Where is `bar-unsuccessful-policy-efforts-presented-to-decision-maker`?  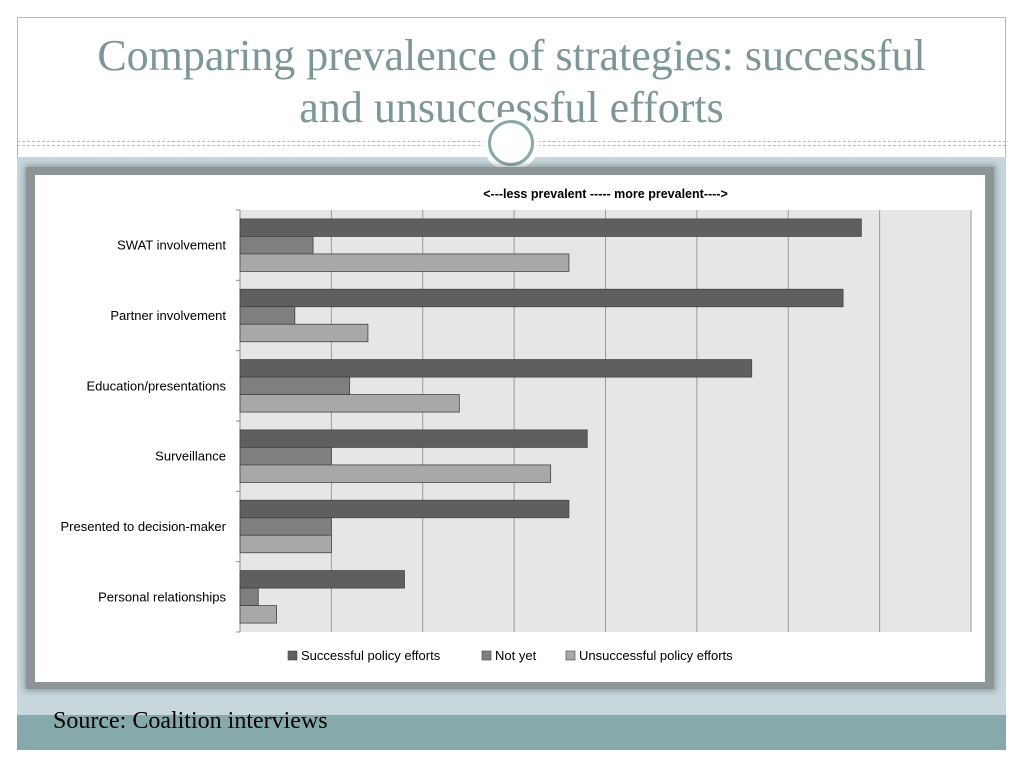 bar-unsuccessful-policy-efforts-presented-to-decision-maker is located at coordinates (285, 544).